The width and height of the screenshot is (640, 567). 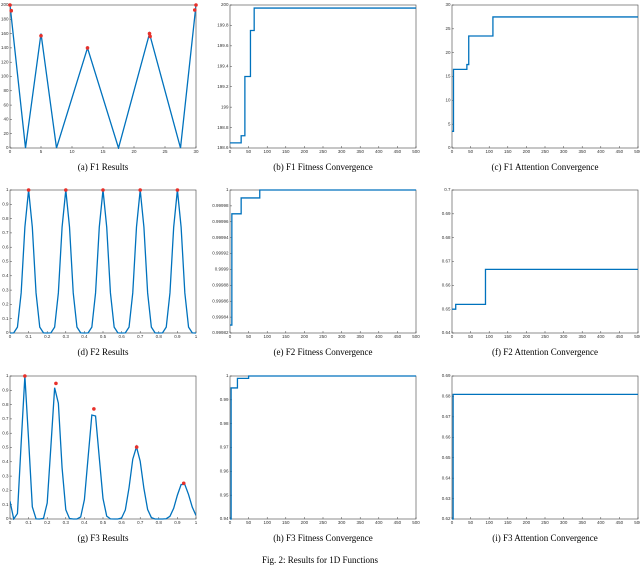 I want to click on subplot-caption: (b) F1 Fitness Convergence, so click(x=323, y=167).